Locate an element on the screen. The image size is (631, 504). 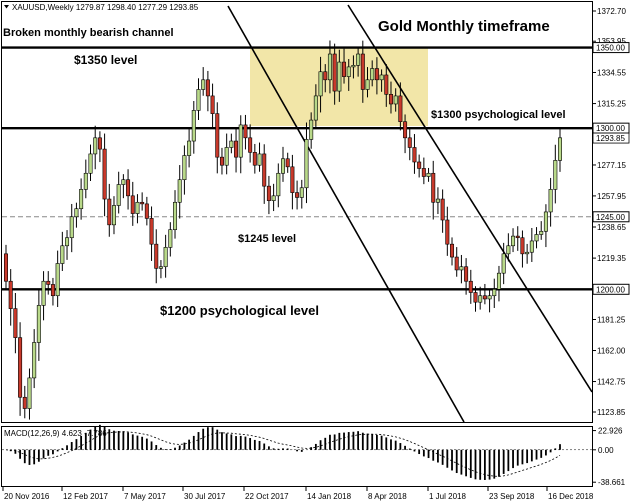
x-tick-label: 12 Feb 2017 is located at coordinates (85, 496).